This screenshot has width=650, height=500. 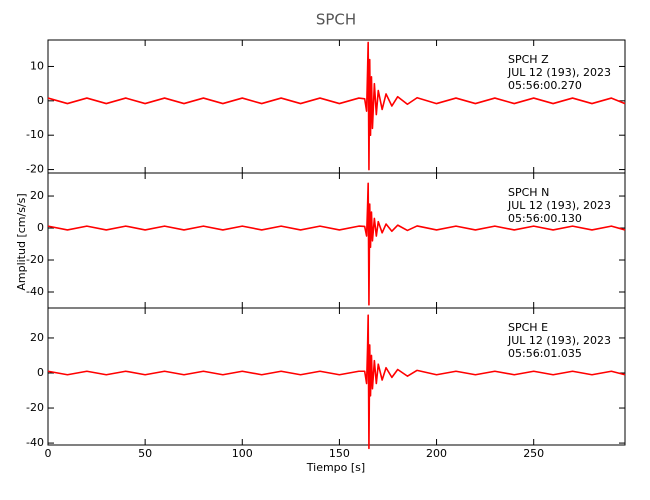 What do you see at coordinates (528, 59) in the screenshot?
I see `annotation: SPCH Z` at bounding box center [528, 59].